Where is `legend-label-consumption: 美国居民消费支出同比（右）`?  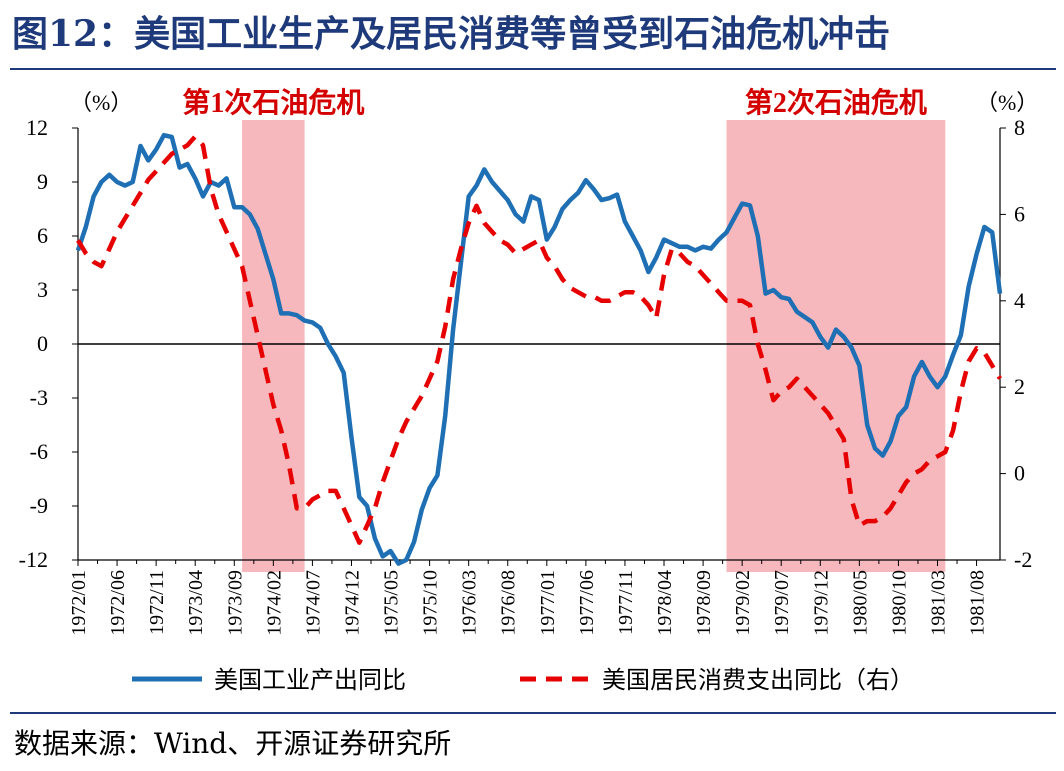 legend-label-consumption: 美国居民消费支出同比（右） is located at coordinates (758, 680).